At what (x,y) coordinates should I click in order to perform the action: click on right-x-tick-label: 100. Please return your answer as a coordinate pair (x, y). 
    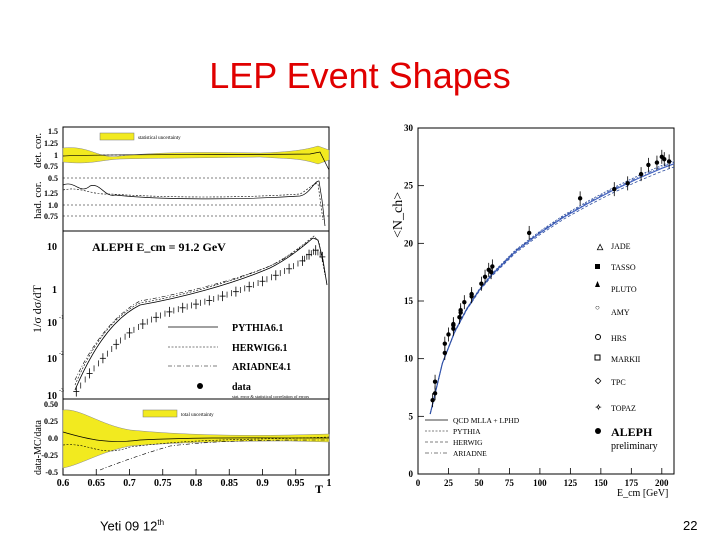
    Looking at the image, I should click on (540, 483).